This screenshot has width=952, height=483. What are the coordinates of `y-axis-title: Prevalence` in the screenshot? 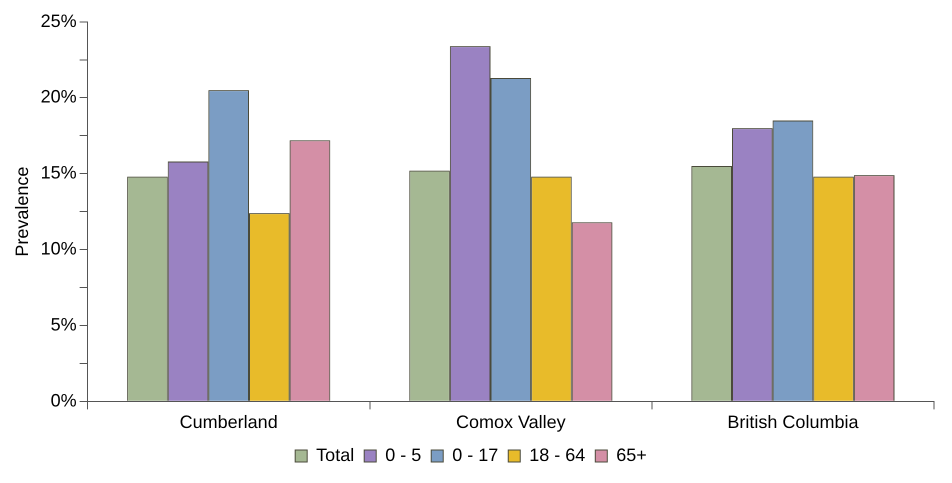 It's located at (22, 211).